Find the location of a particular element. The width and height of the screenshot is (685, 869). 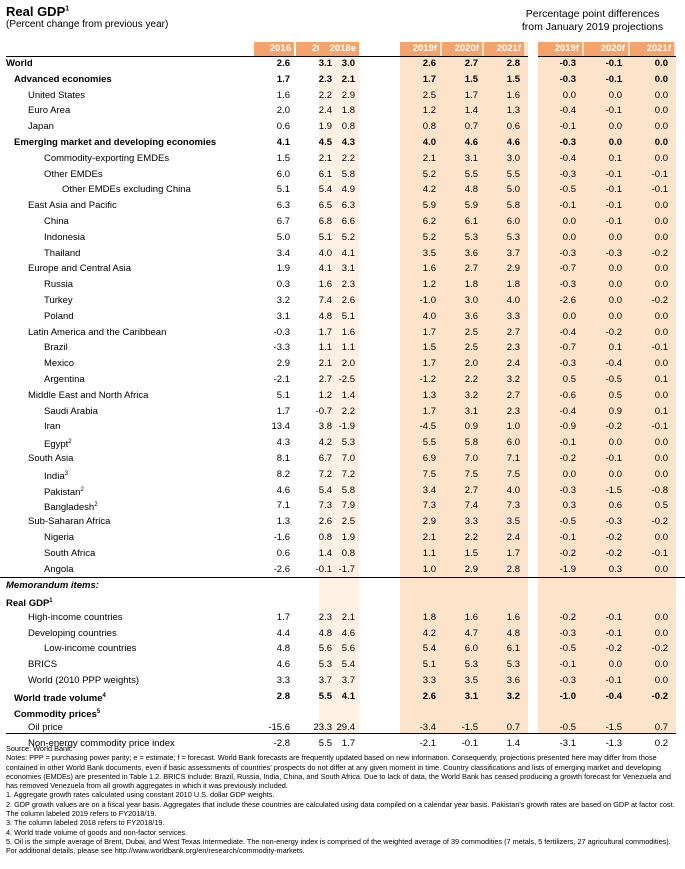

table-row: Angola -2.6 -0.1 -1.7 1.0 2.9 2.8 -1.9 0.3 0.0 is located at coordinates (342, 570).